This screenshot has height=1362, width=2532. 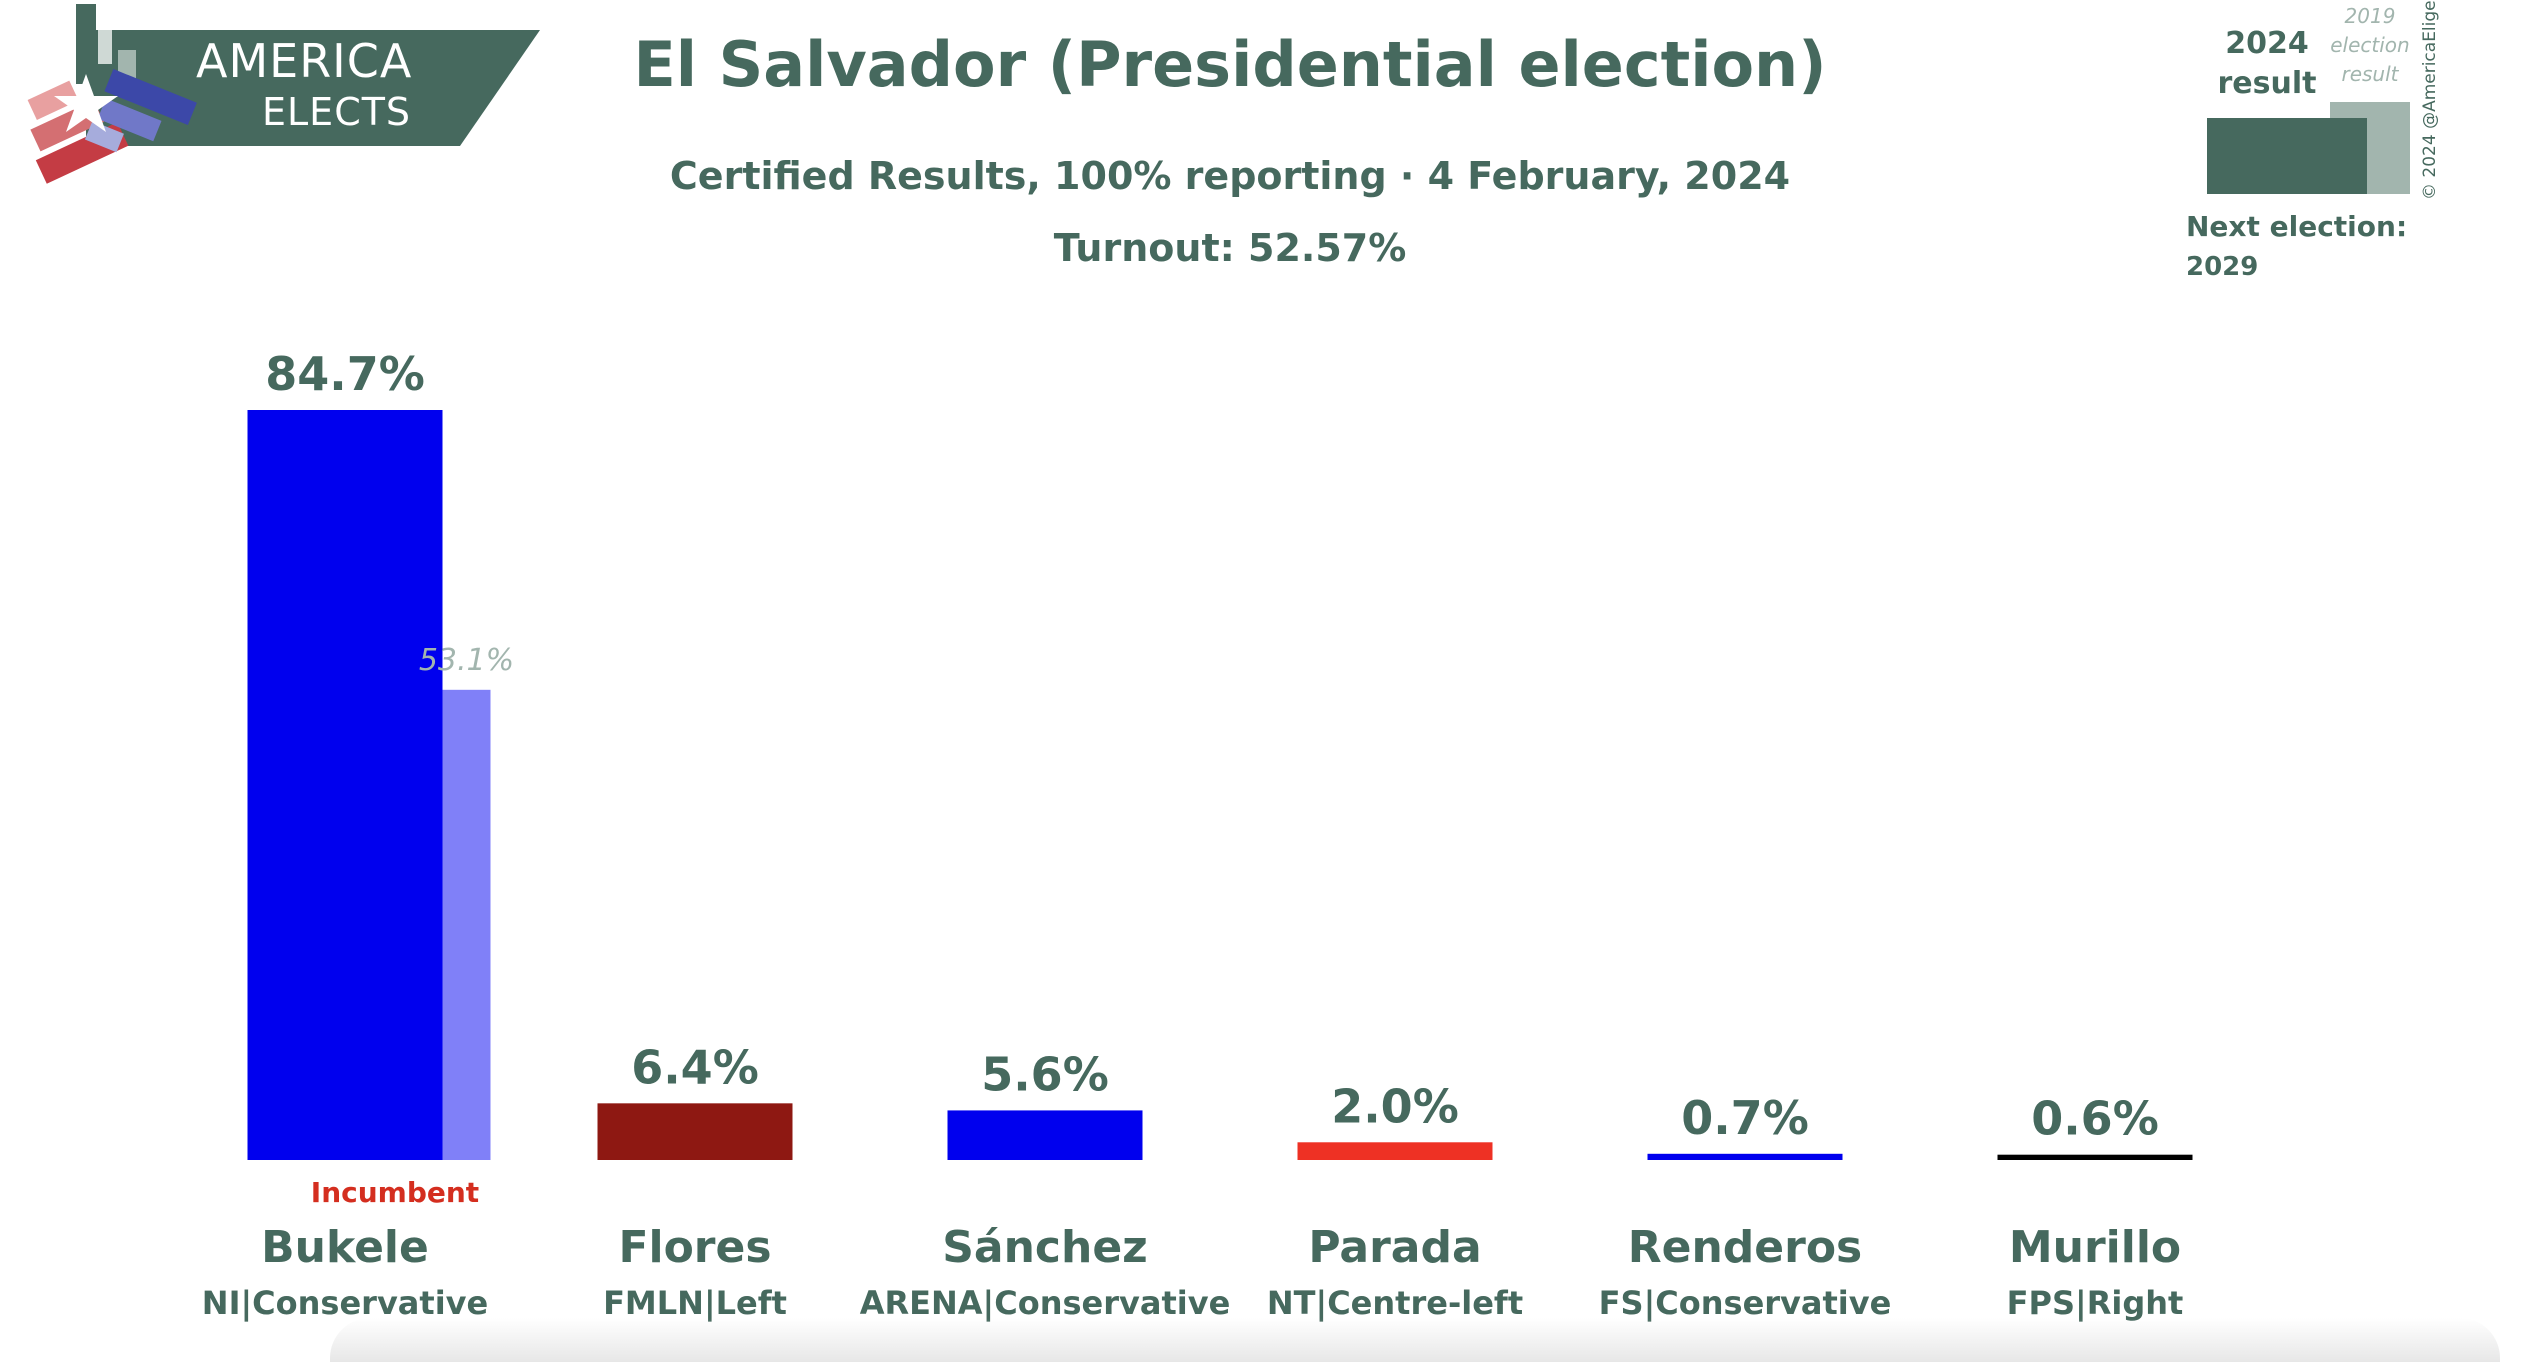 I want to click on value-label-parada: 2.0%, so click(x=1395, y=1106).